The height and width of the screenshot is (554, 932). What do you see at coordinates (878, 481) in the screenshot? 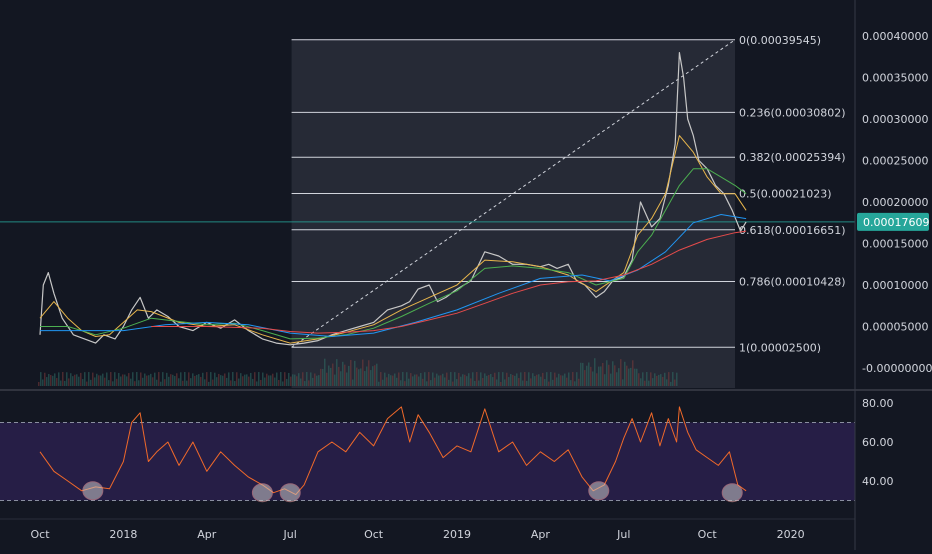
I see `oscillator-axis-tick-label: 40.00` at bounding box center [878, 481].